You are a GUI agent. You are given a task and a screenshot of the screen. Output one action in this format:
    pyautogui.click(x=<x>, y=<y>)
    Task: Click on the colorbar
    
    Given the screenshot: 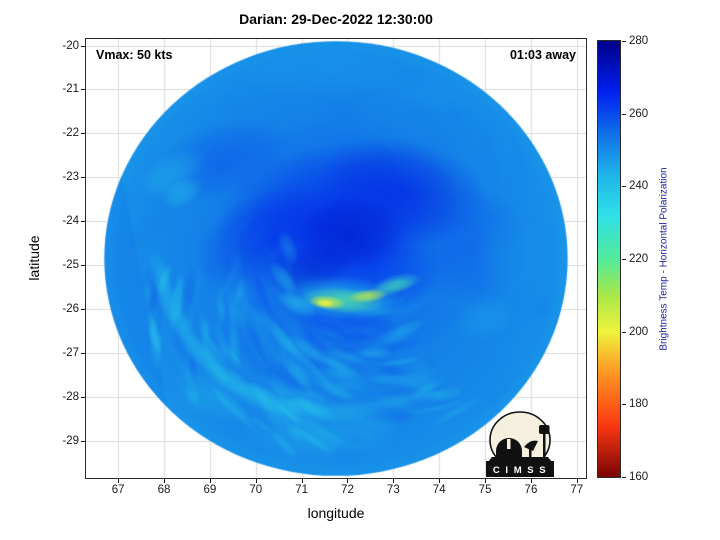 What is the action you would take?
    pyautogui.click(x=609, y=259)
    